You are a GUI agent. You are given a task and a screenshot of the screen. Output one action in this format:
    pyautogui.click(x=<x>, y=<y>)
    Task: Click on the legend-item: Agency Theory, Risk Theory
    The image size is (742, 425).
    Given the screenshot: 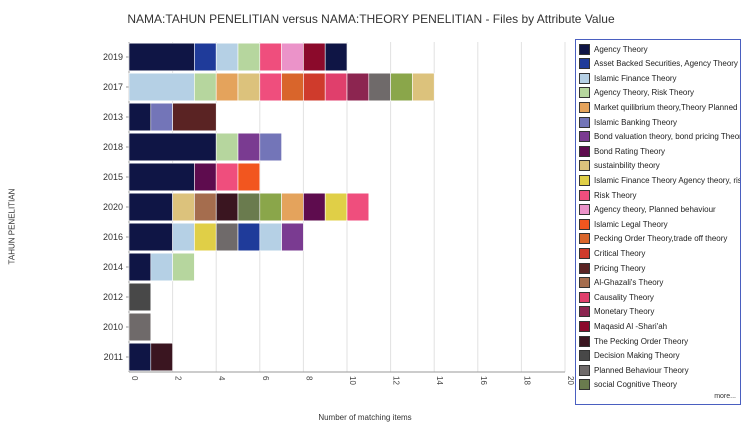 What is the action you would take?
    pyautogui.click(x=659, y=93)
    